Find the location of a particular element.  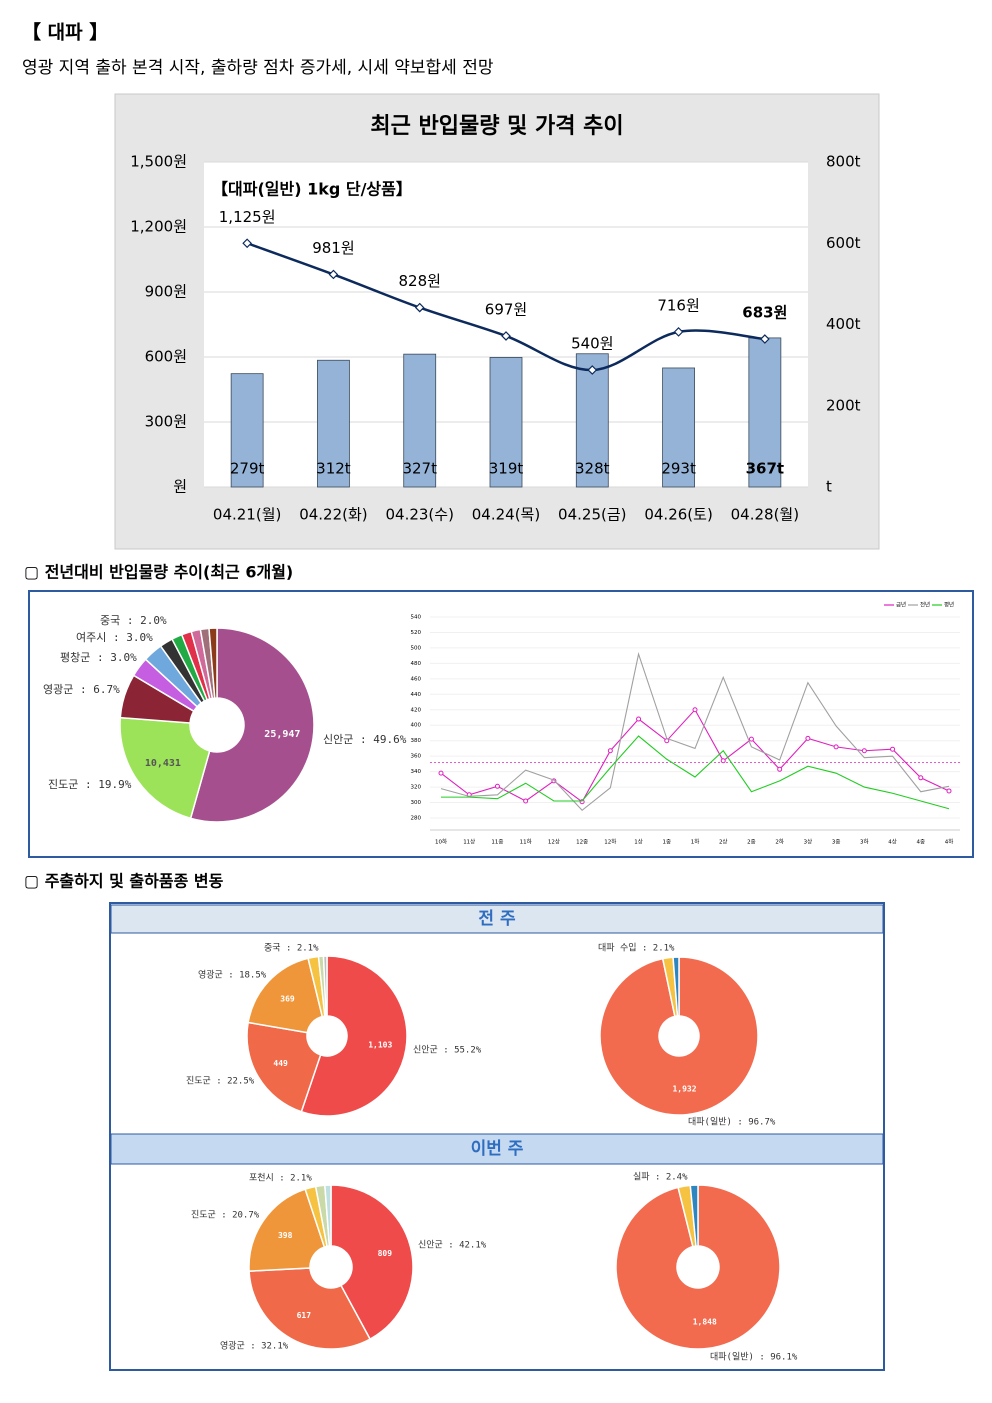

x-tick-label: 3하 is located at coordinates (864, 842).